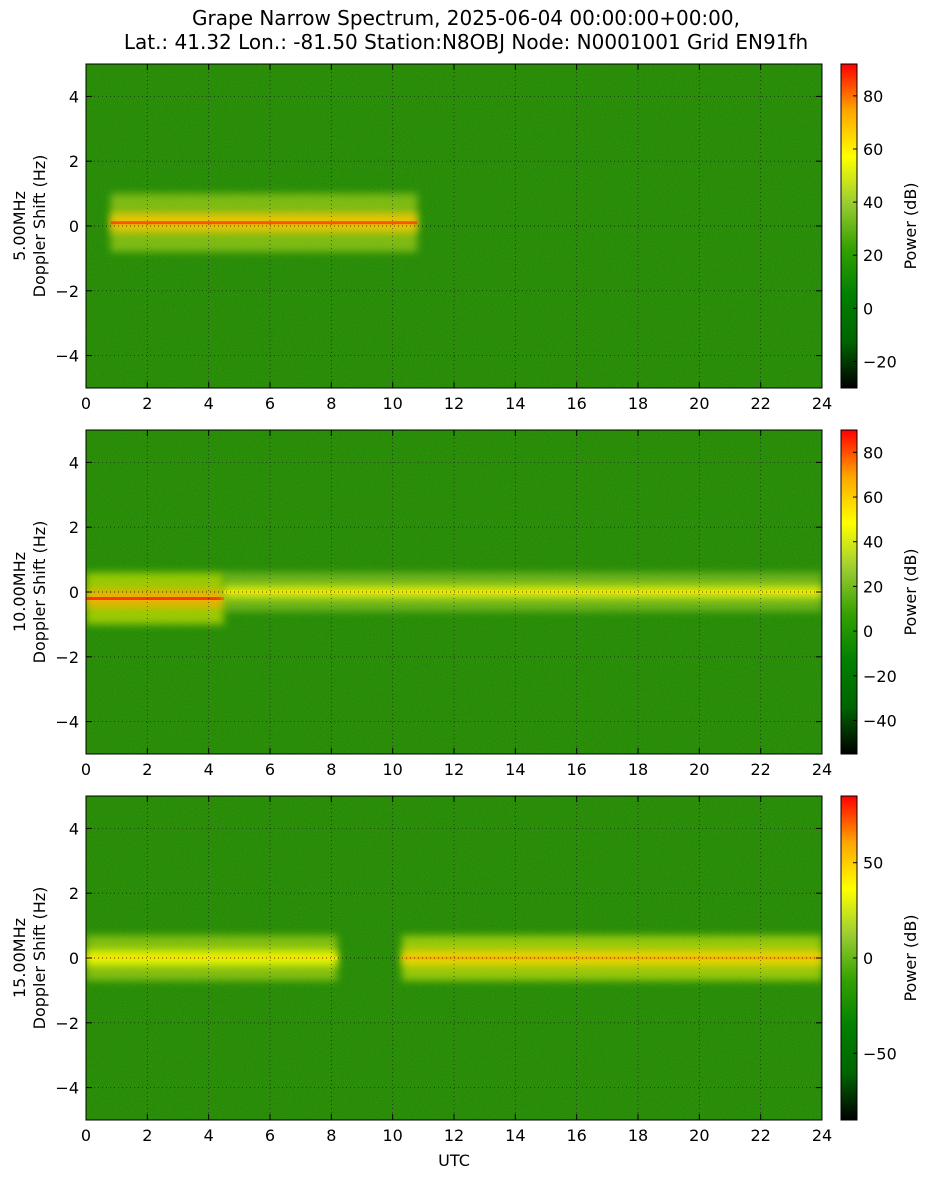  I want to click on y-axis-label-frequency: 10.00MHz, so click(19, 592).